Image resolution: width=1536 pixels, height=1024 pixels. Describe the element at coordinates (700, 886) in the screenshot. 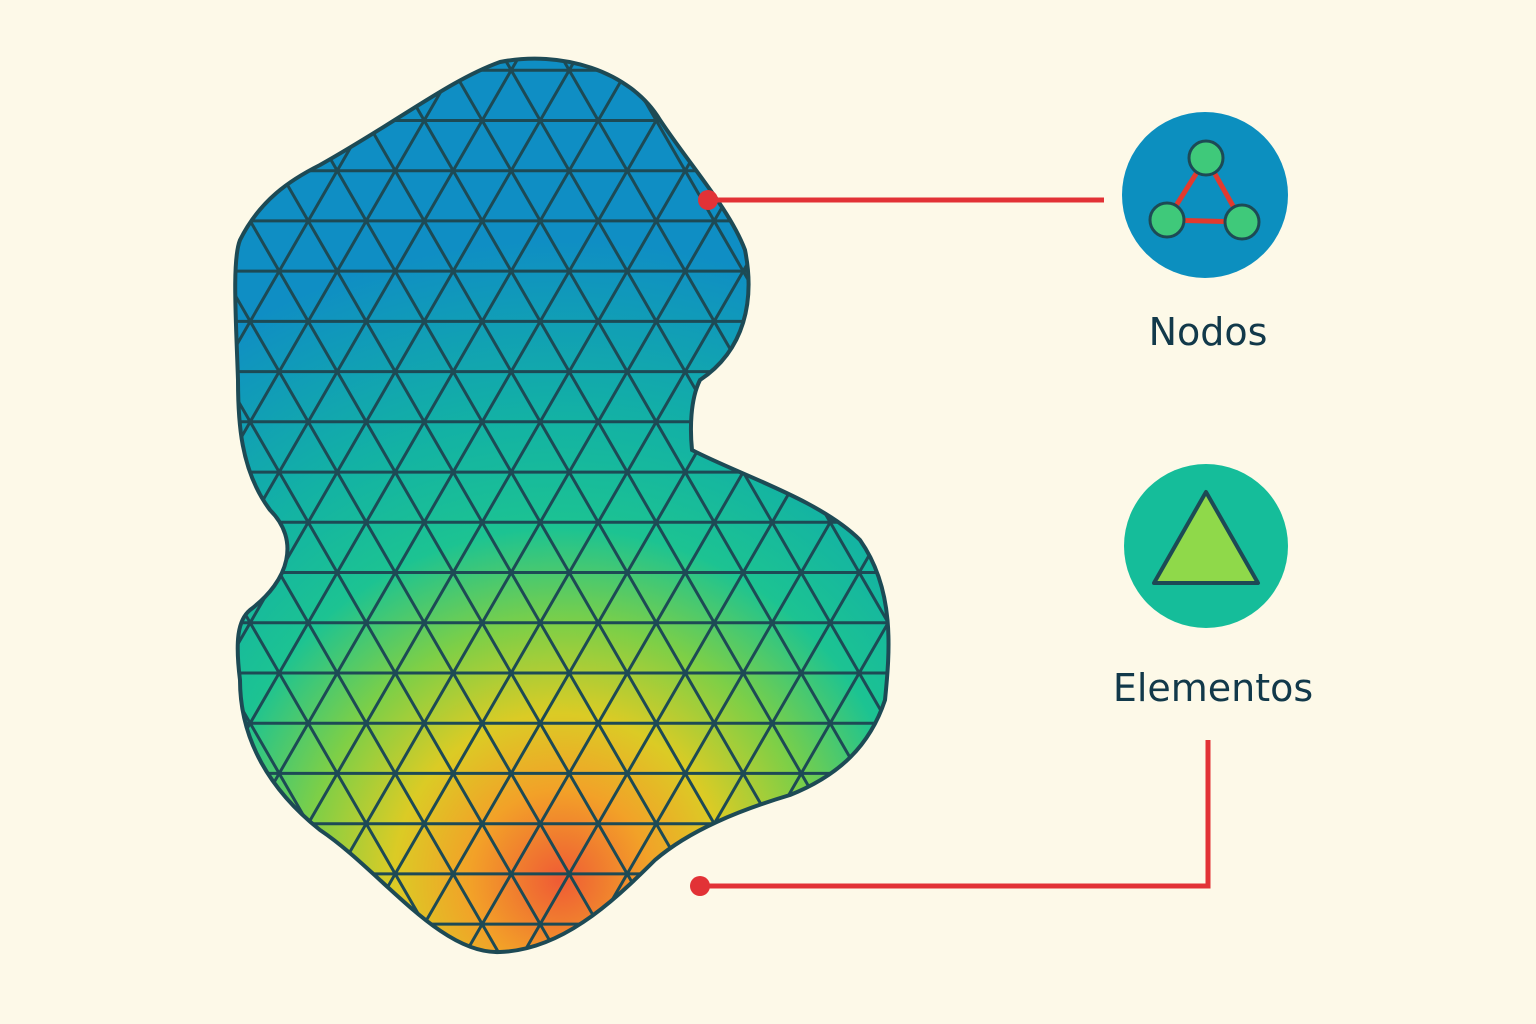

I see `elements-connector-dot` at that location.